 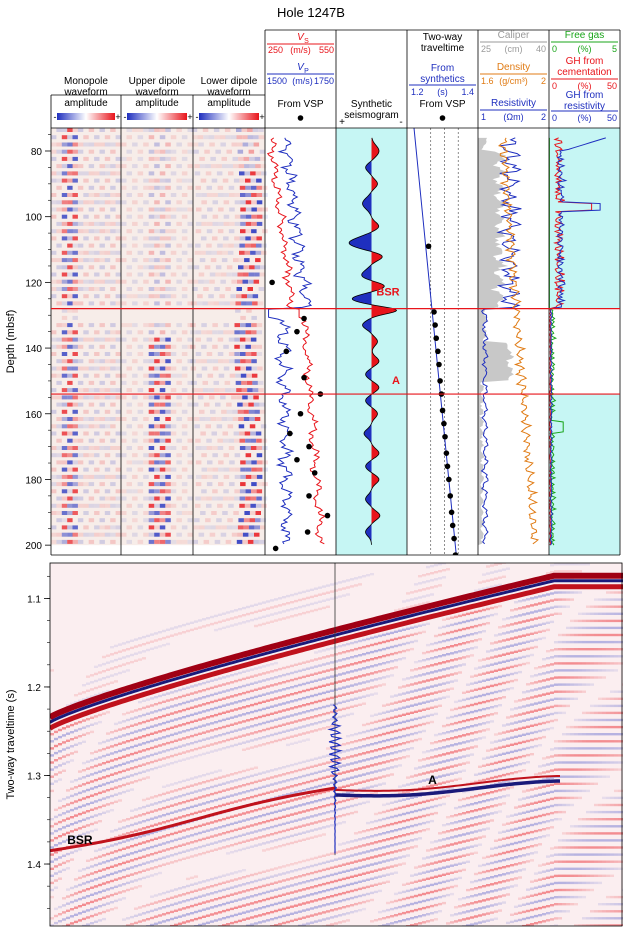 I want to click on twt-vsp-point, so click(x=452, y=525).